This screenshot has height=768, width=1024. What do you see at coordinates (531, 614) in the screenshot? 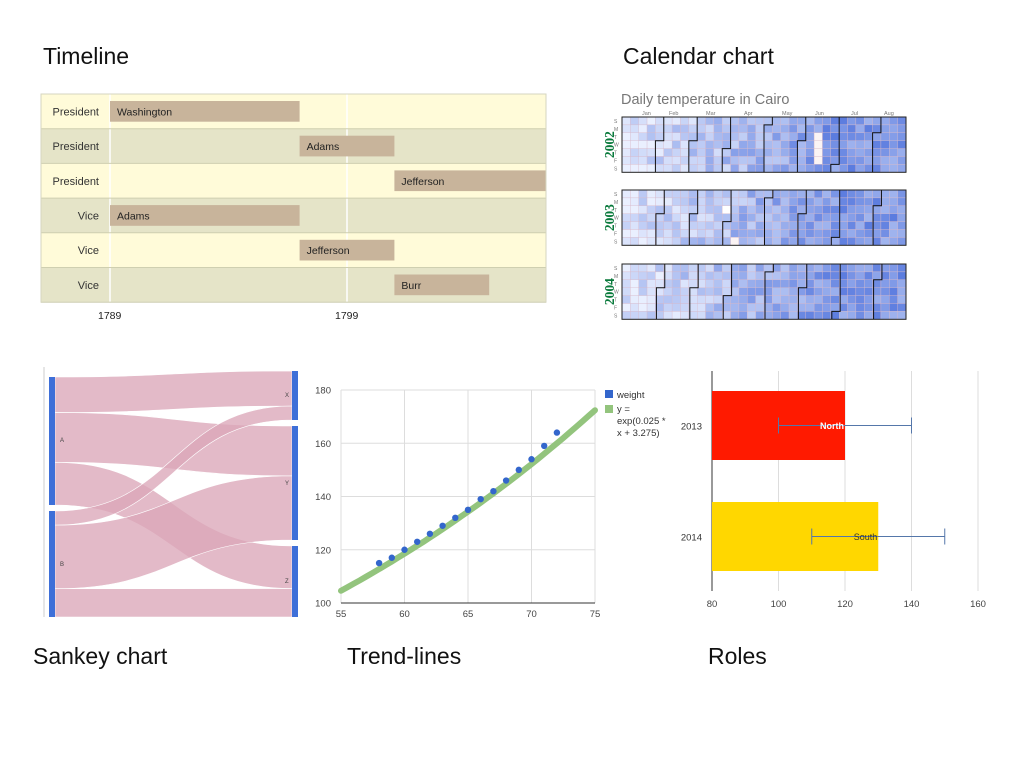
I see `trend-x-tick: 70` at bounding box center [531, 614].